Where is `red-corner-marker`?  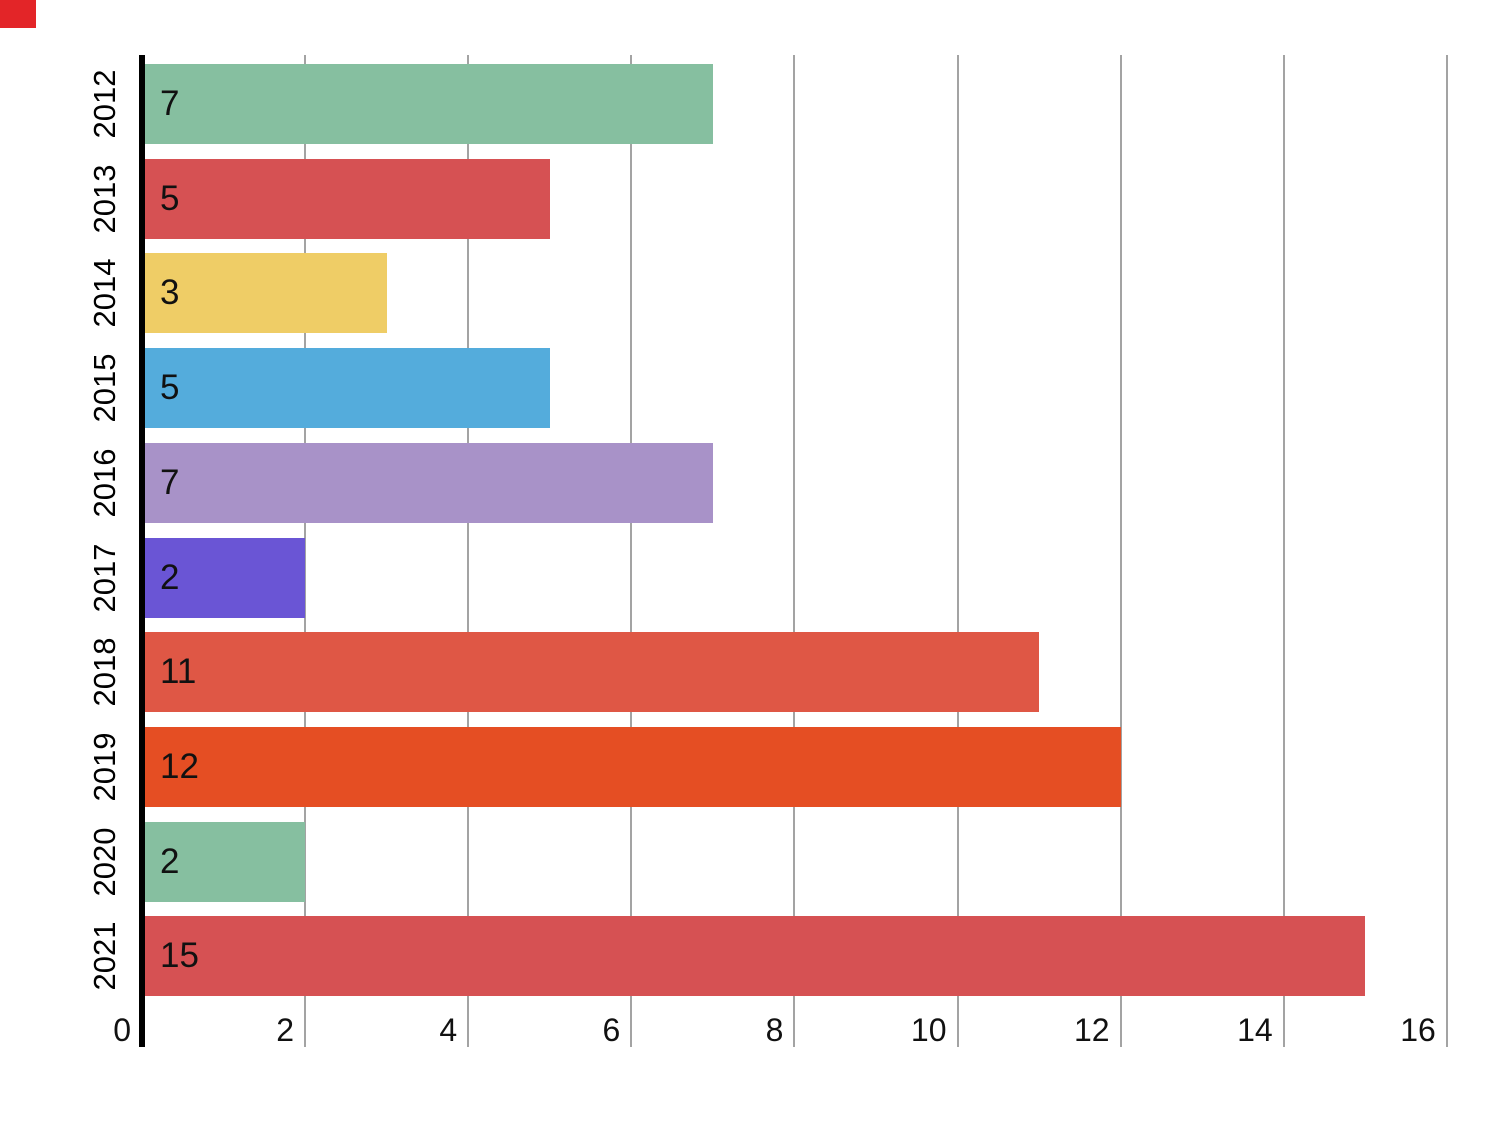 red-corner-marker is located at coordinates (18, 14).